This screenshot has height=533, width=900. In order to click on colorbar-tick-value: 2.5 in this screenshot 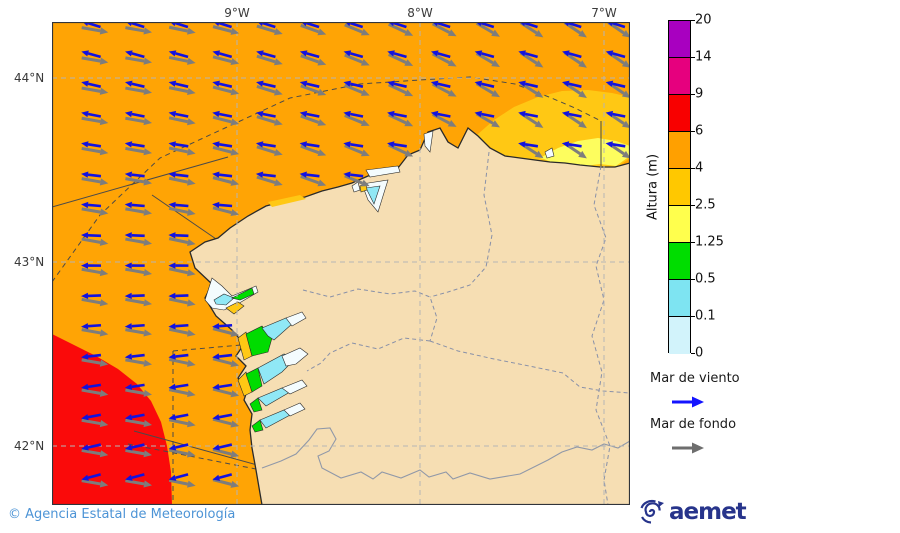, I will do `click(705, 205)`.